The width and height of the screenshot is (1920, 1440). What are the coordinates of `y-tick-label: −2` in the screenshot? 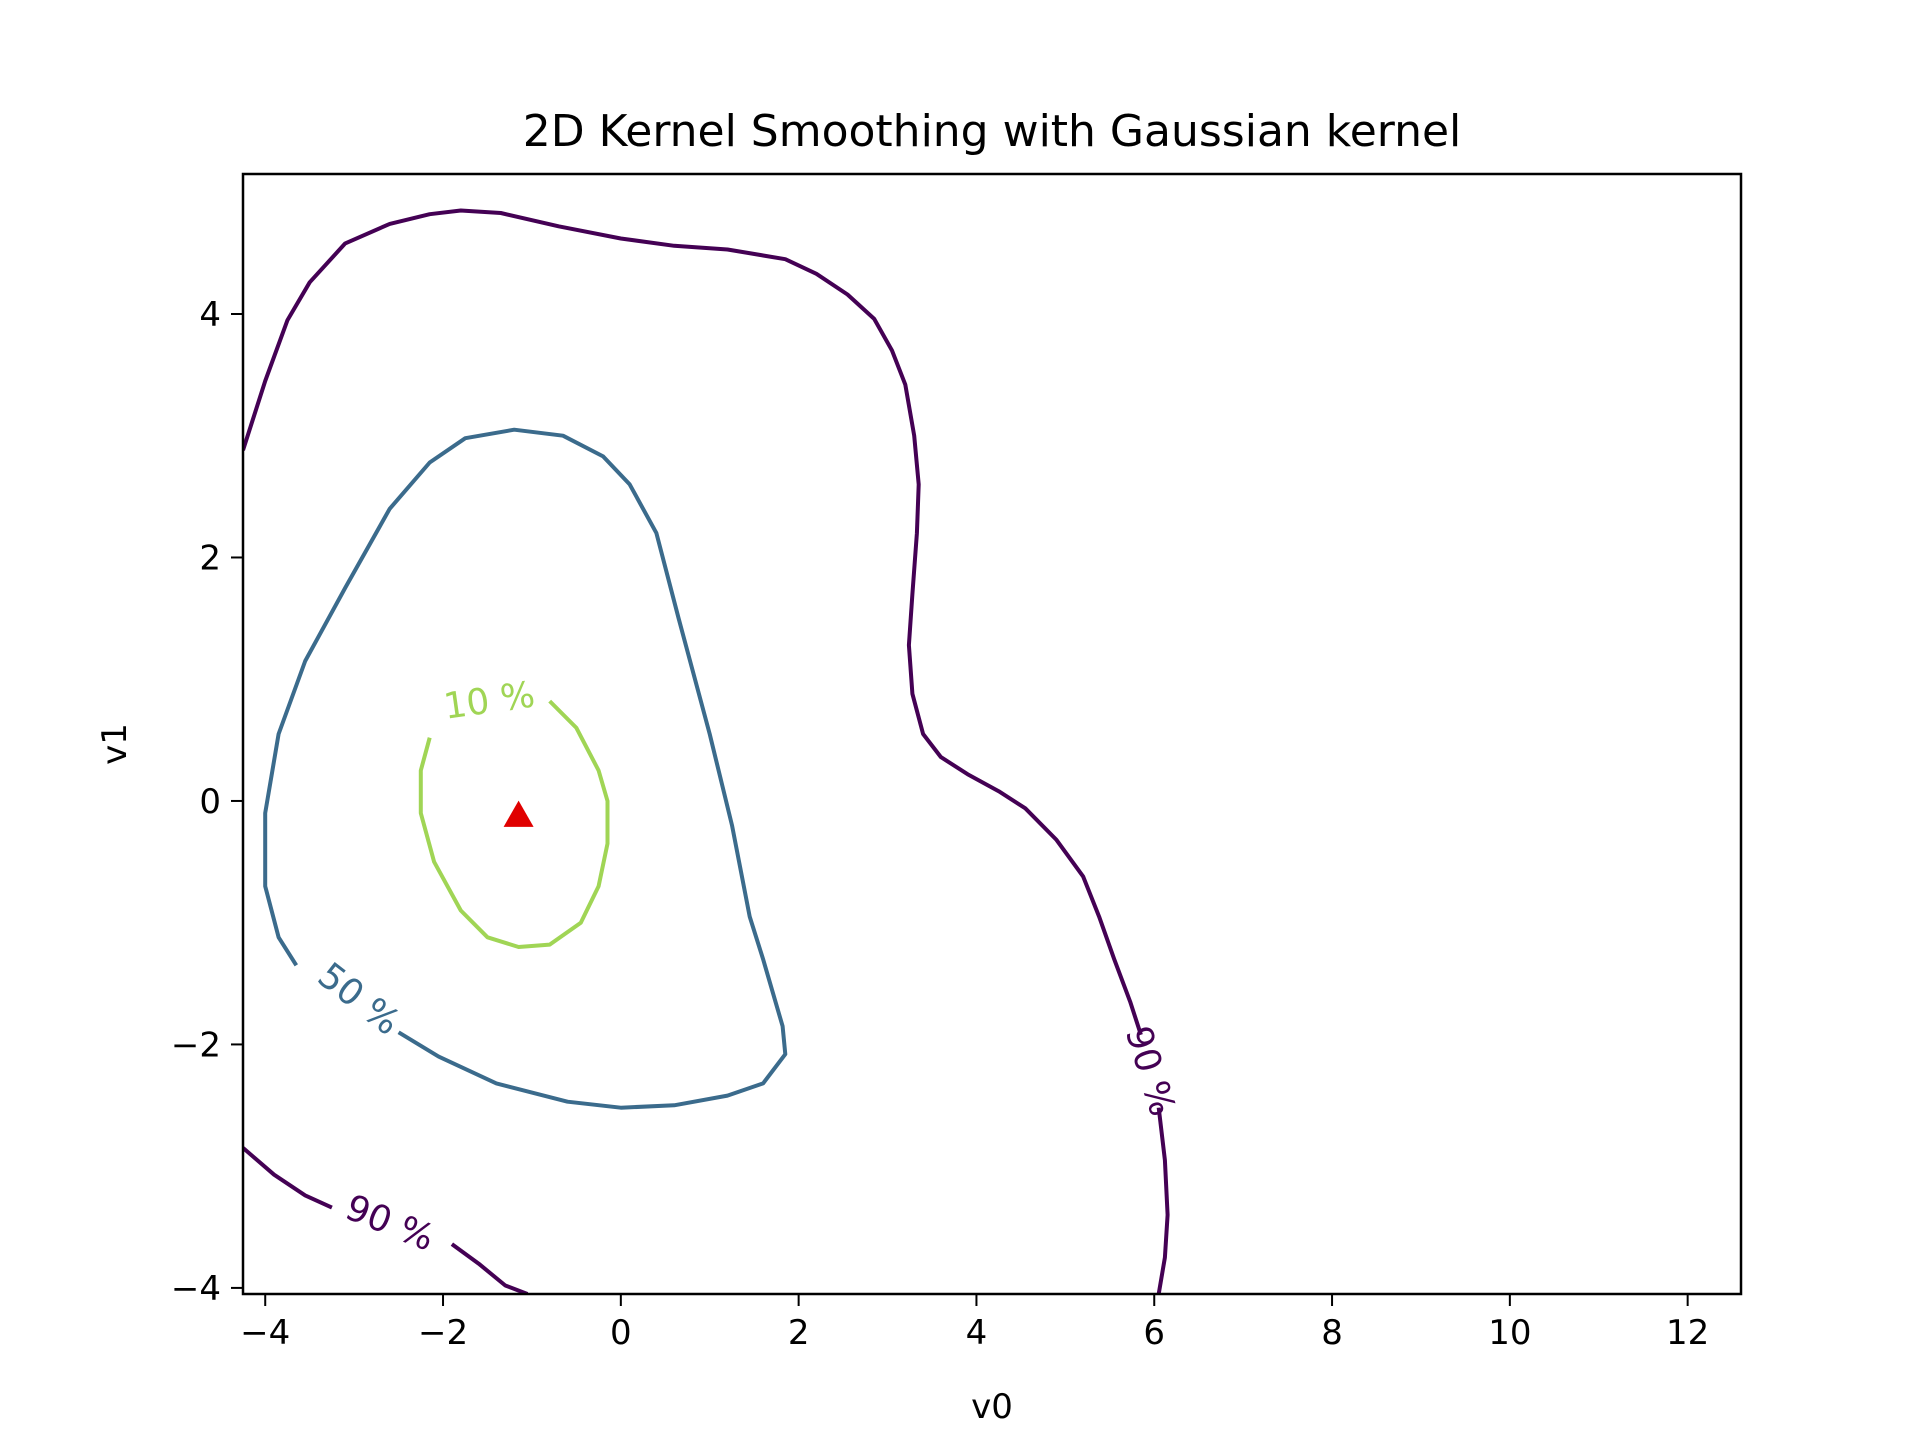 It's located at (196, 1045).